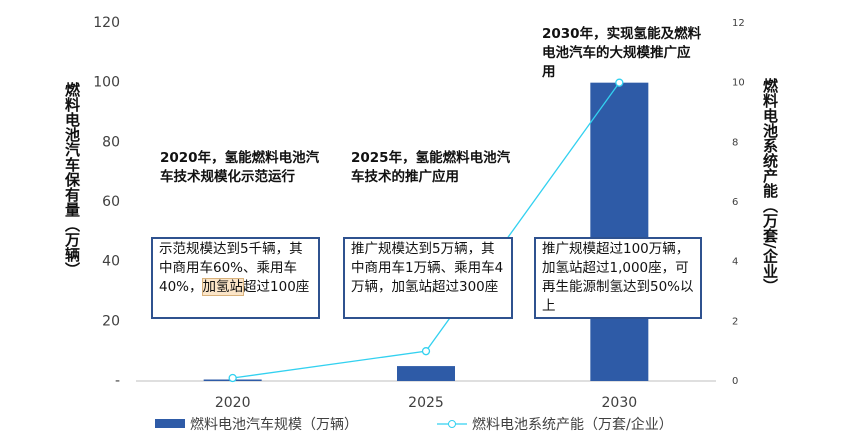  I want to click on y2-tick-label: 10, so click(738, 83).